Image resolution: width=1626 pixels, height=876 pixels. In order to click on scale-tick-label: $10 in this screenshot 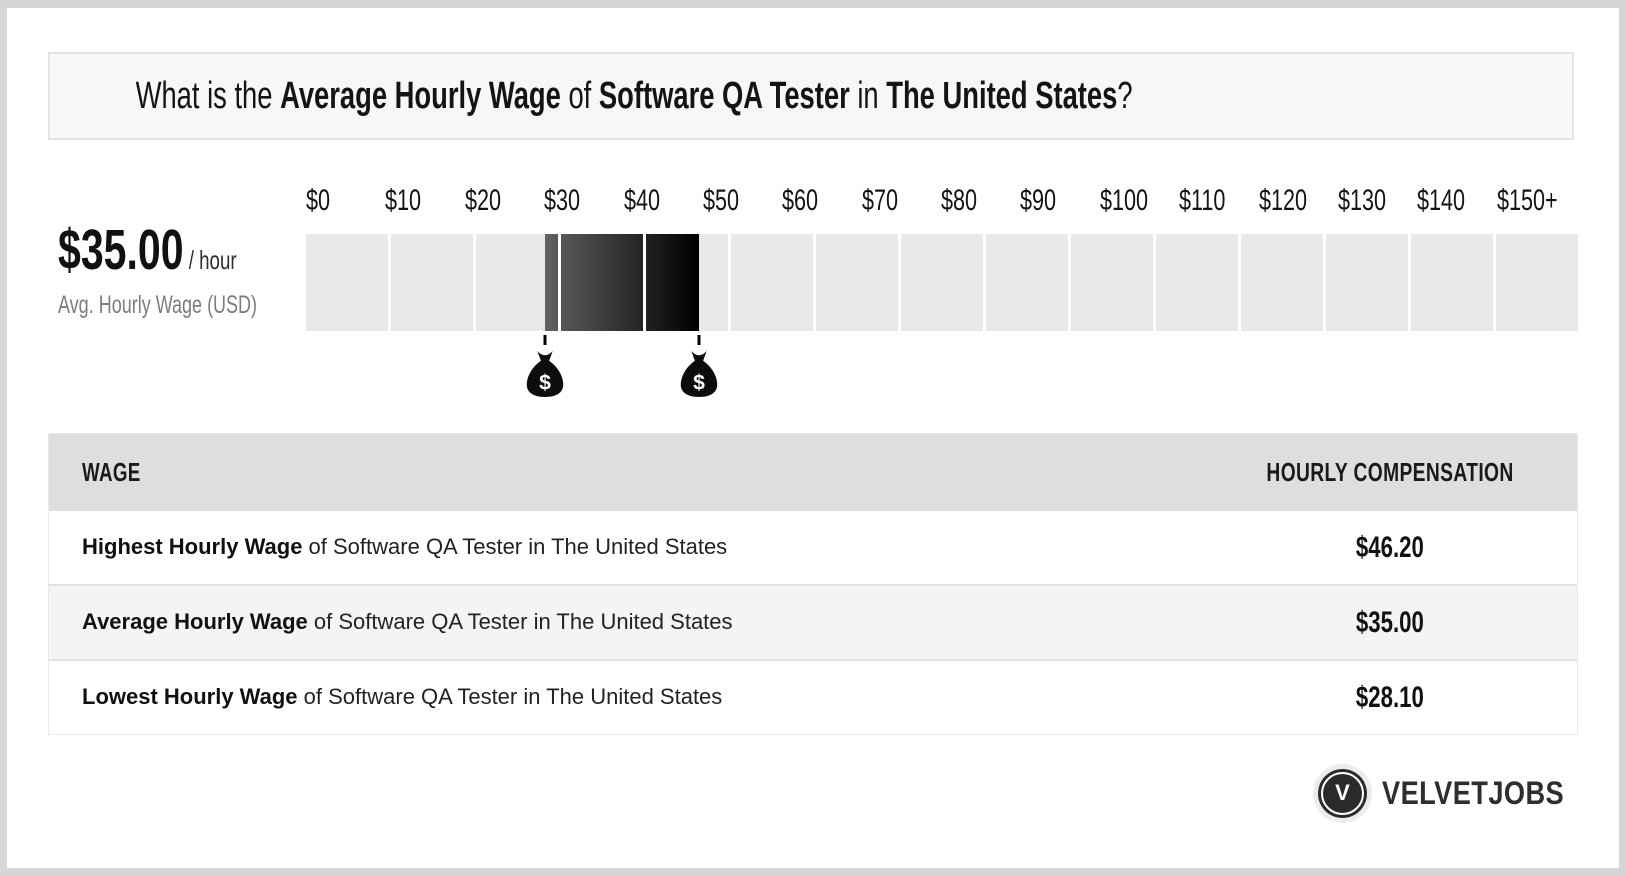, I will do `click(403, 200)`.